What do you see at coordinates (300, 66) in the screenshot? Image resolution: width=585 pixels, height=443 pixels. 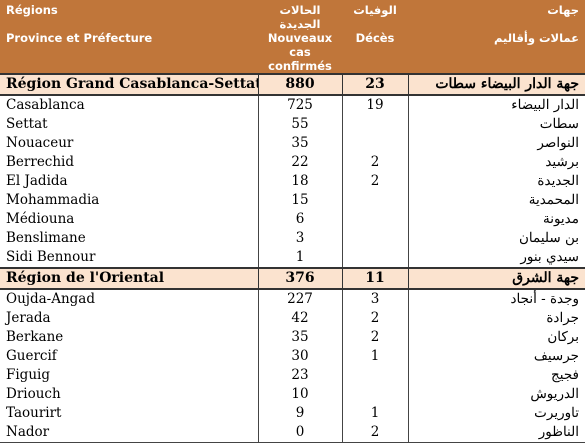 I see `header-cases-fr-line2: confirmés` at bounding box center [300, 66].